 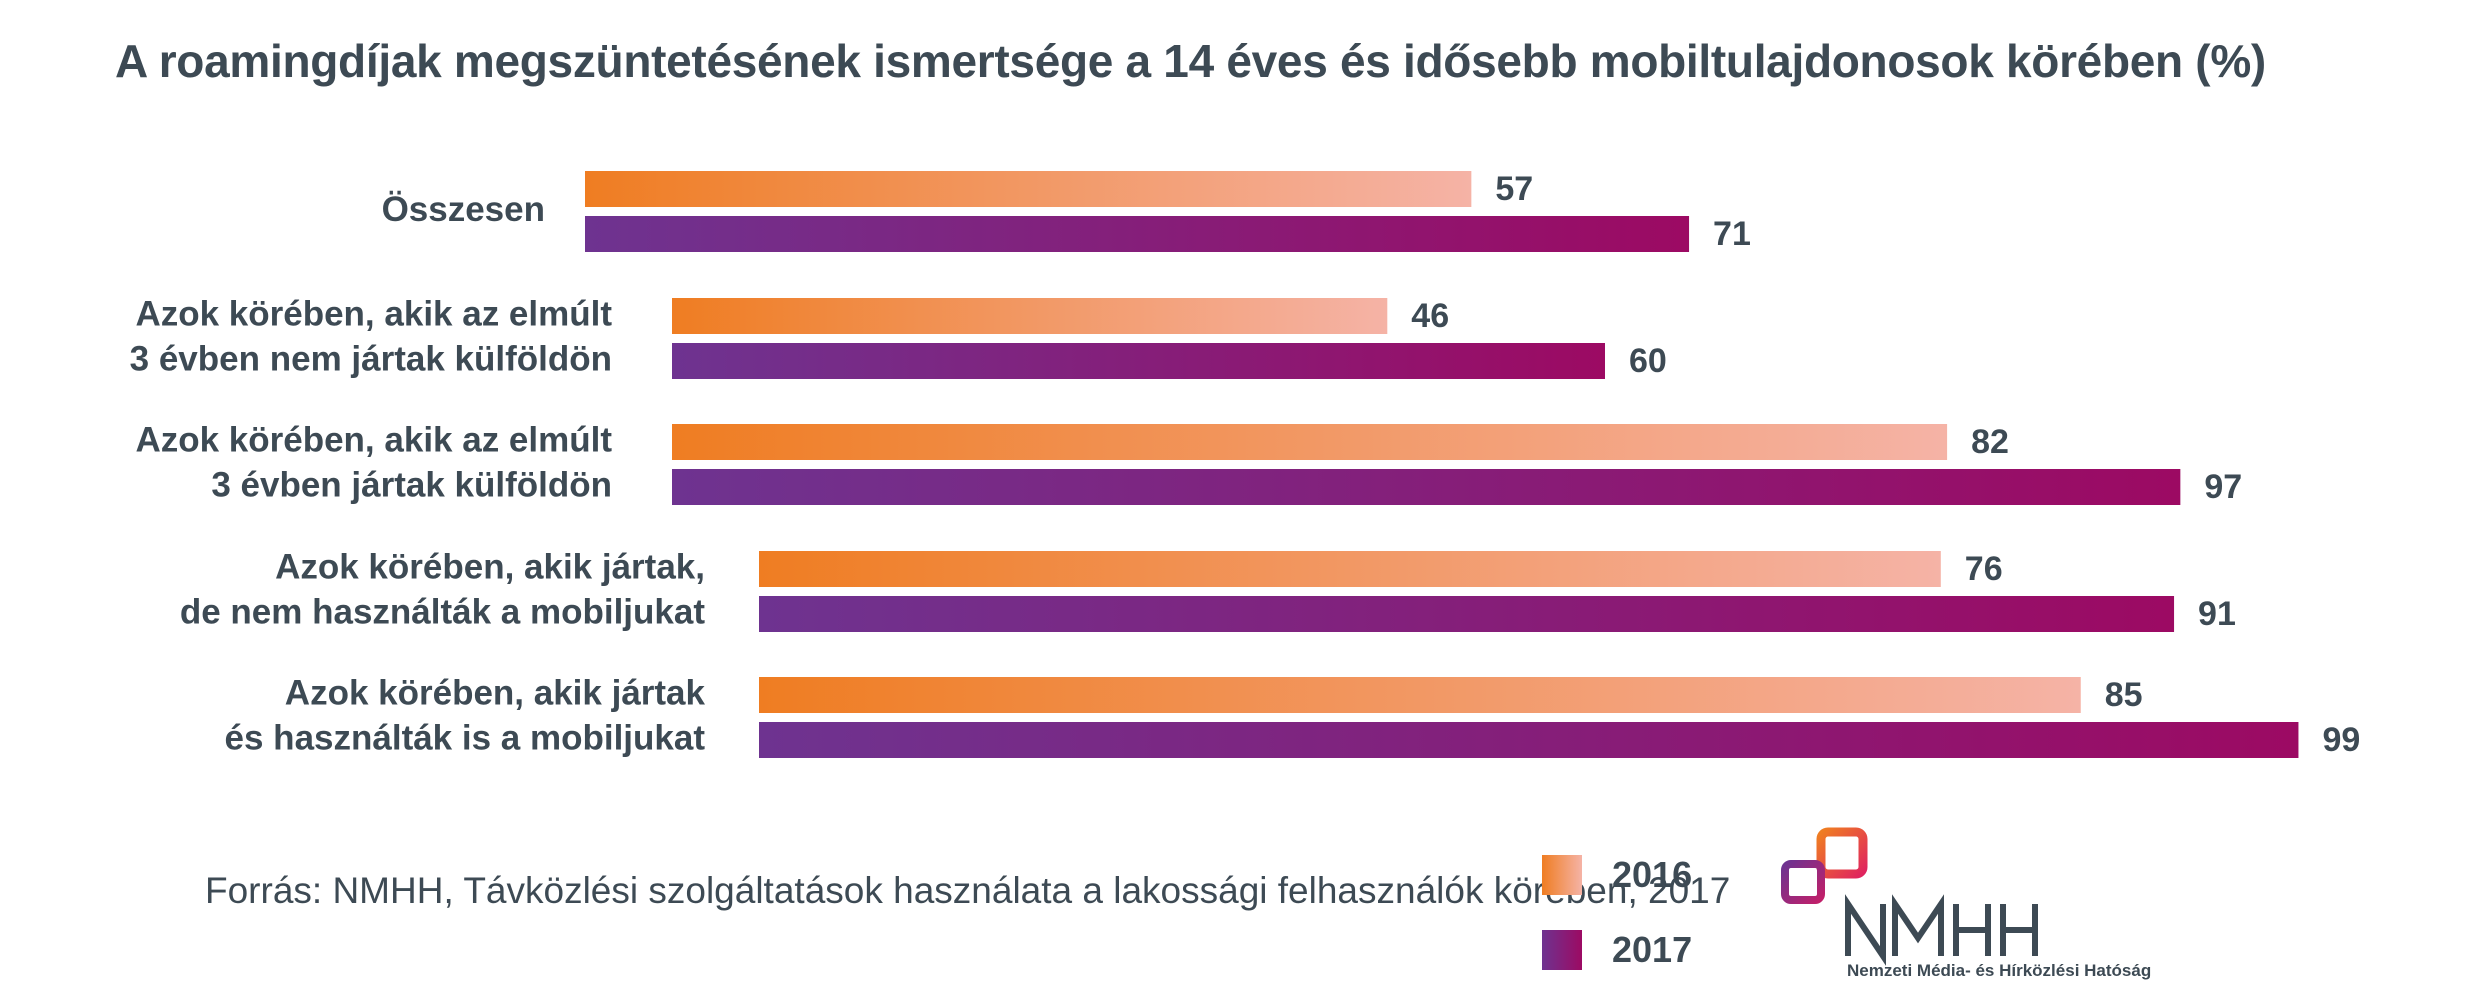 What do you see at coordinates (1652, 874) in the screenshot?
I see `legend-label-2016: 2016` at bounding box center [1652, 874].